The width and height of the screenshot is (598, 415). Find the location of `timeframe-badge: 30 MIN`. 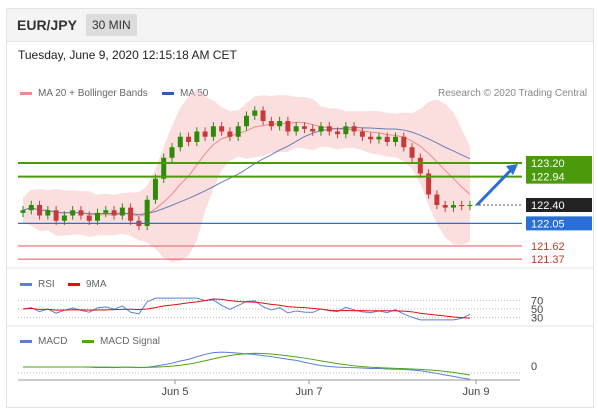

timeframe-badge: 30 MIN is located at coordinates (111, 25).